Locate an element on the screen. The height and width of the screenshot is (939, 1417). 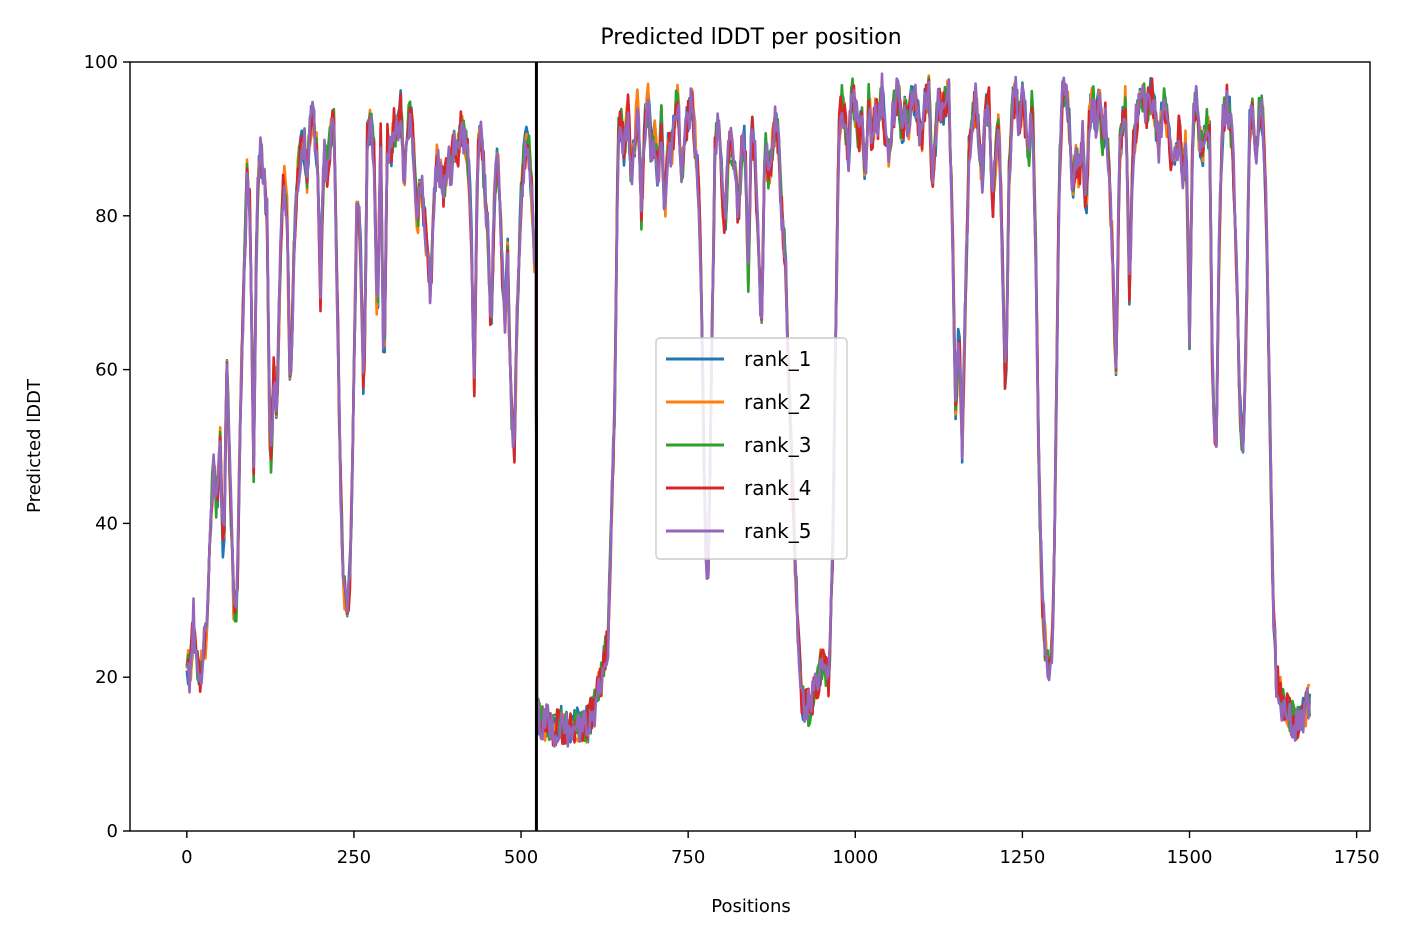
legend-box is located at coordinates (751, 448).